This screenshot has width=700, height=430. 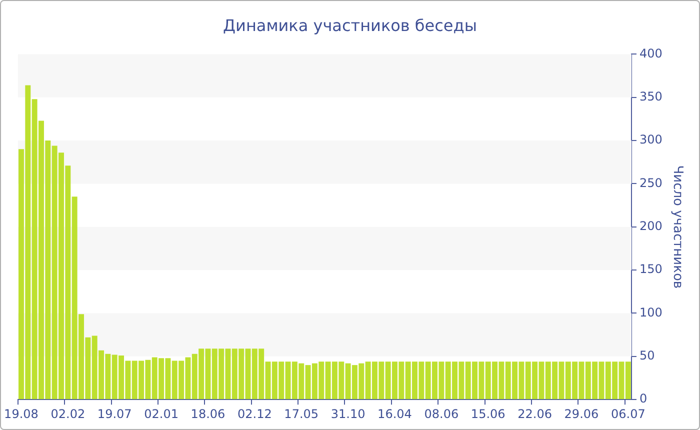 What do you see at coordinates (643, 399) in the screenshot?
I see `y-tick-label: 0` at bounding box center [643, 399].